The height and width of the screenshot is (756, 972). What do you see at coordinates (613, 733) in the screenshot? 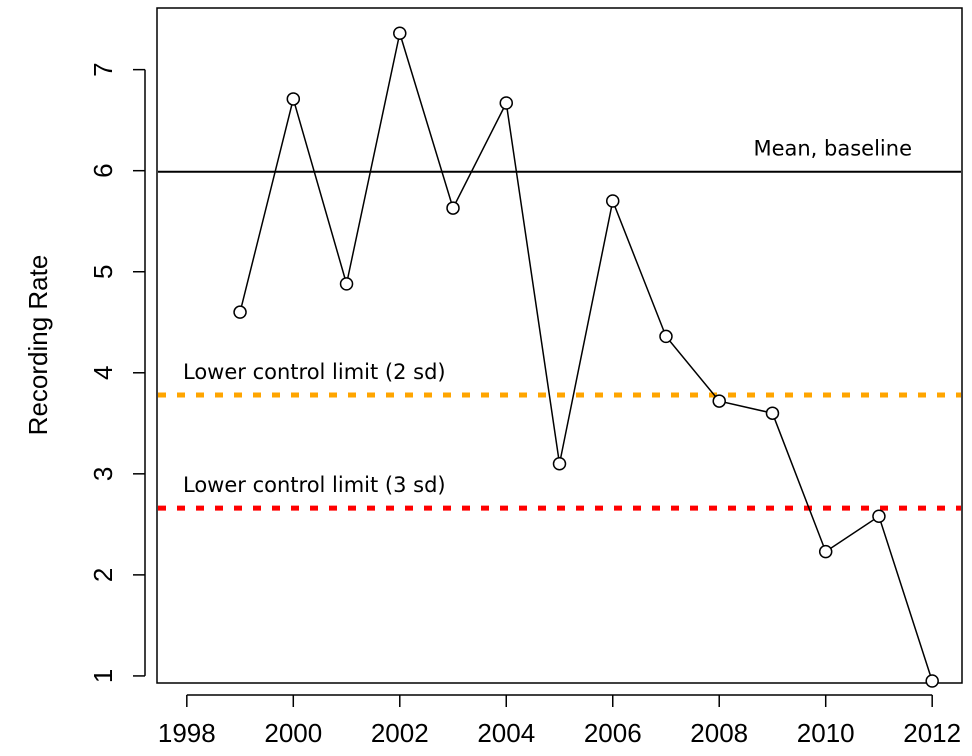
I see `x-tick-label: 2006` at bounding box center [613, 733].